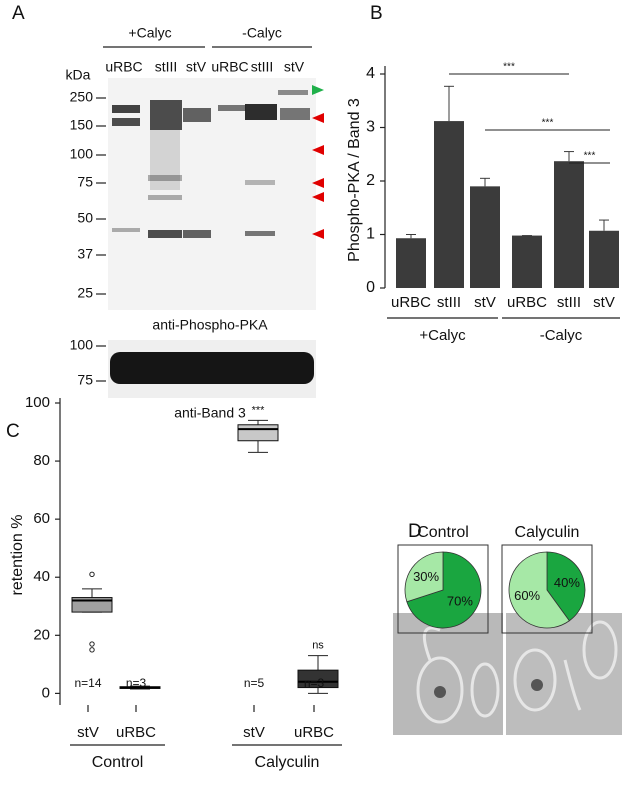 This screenshot has height=800, width=634. What do you see at coordinates (41, 460) in the screenshot?
I see `y-tick-label: 80` at bounding box center [41, 460].